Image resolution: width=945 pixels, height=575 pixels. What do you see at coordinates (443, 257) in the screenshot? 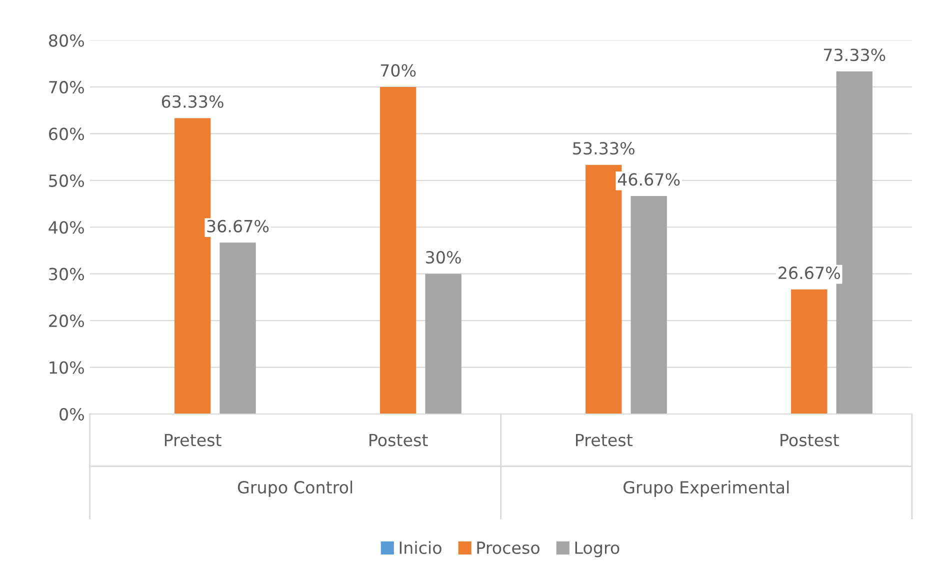
I see `data-label: 30%` at bounding box center [443, 257].